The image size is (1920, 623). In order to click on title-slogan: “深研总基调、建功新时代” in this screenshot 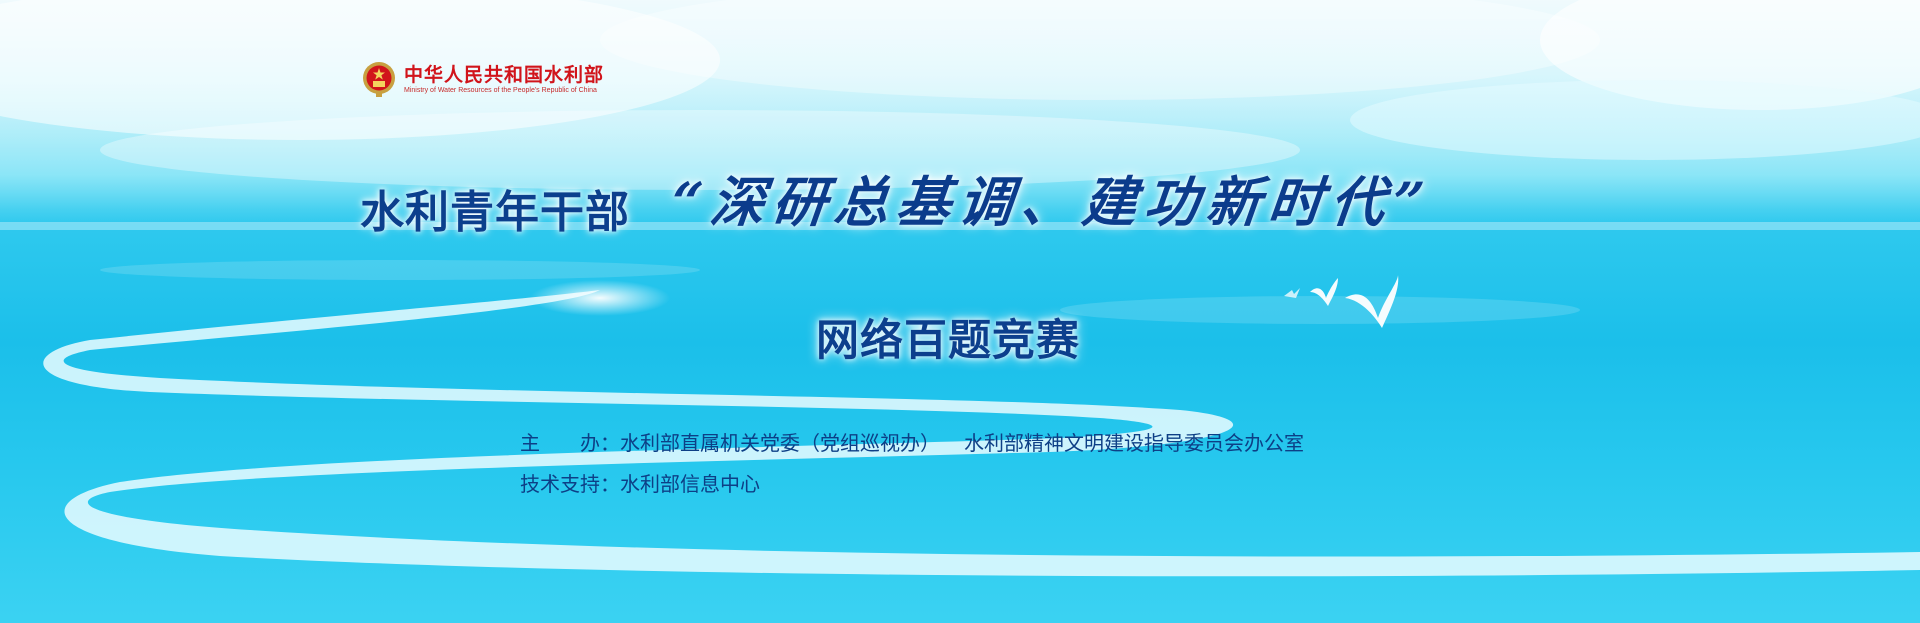, I will do `click(1052, 202)`.